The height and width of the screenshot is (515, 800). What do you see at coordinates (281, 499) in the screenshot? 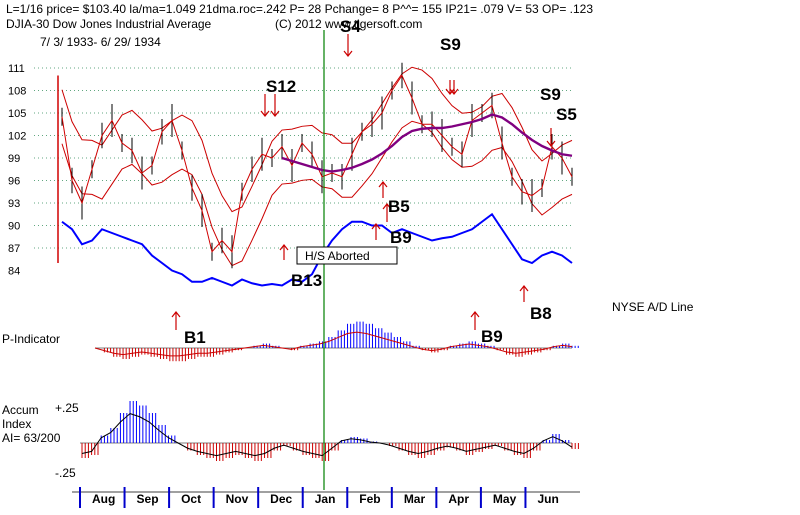
I see `month-label-Dec: Dec` at bounding box center [281, 499].